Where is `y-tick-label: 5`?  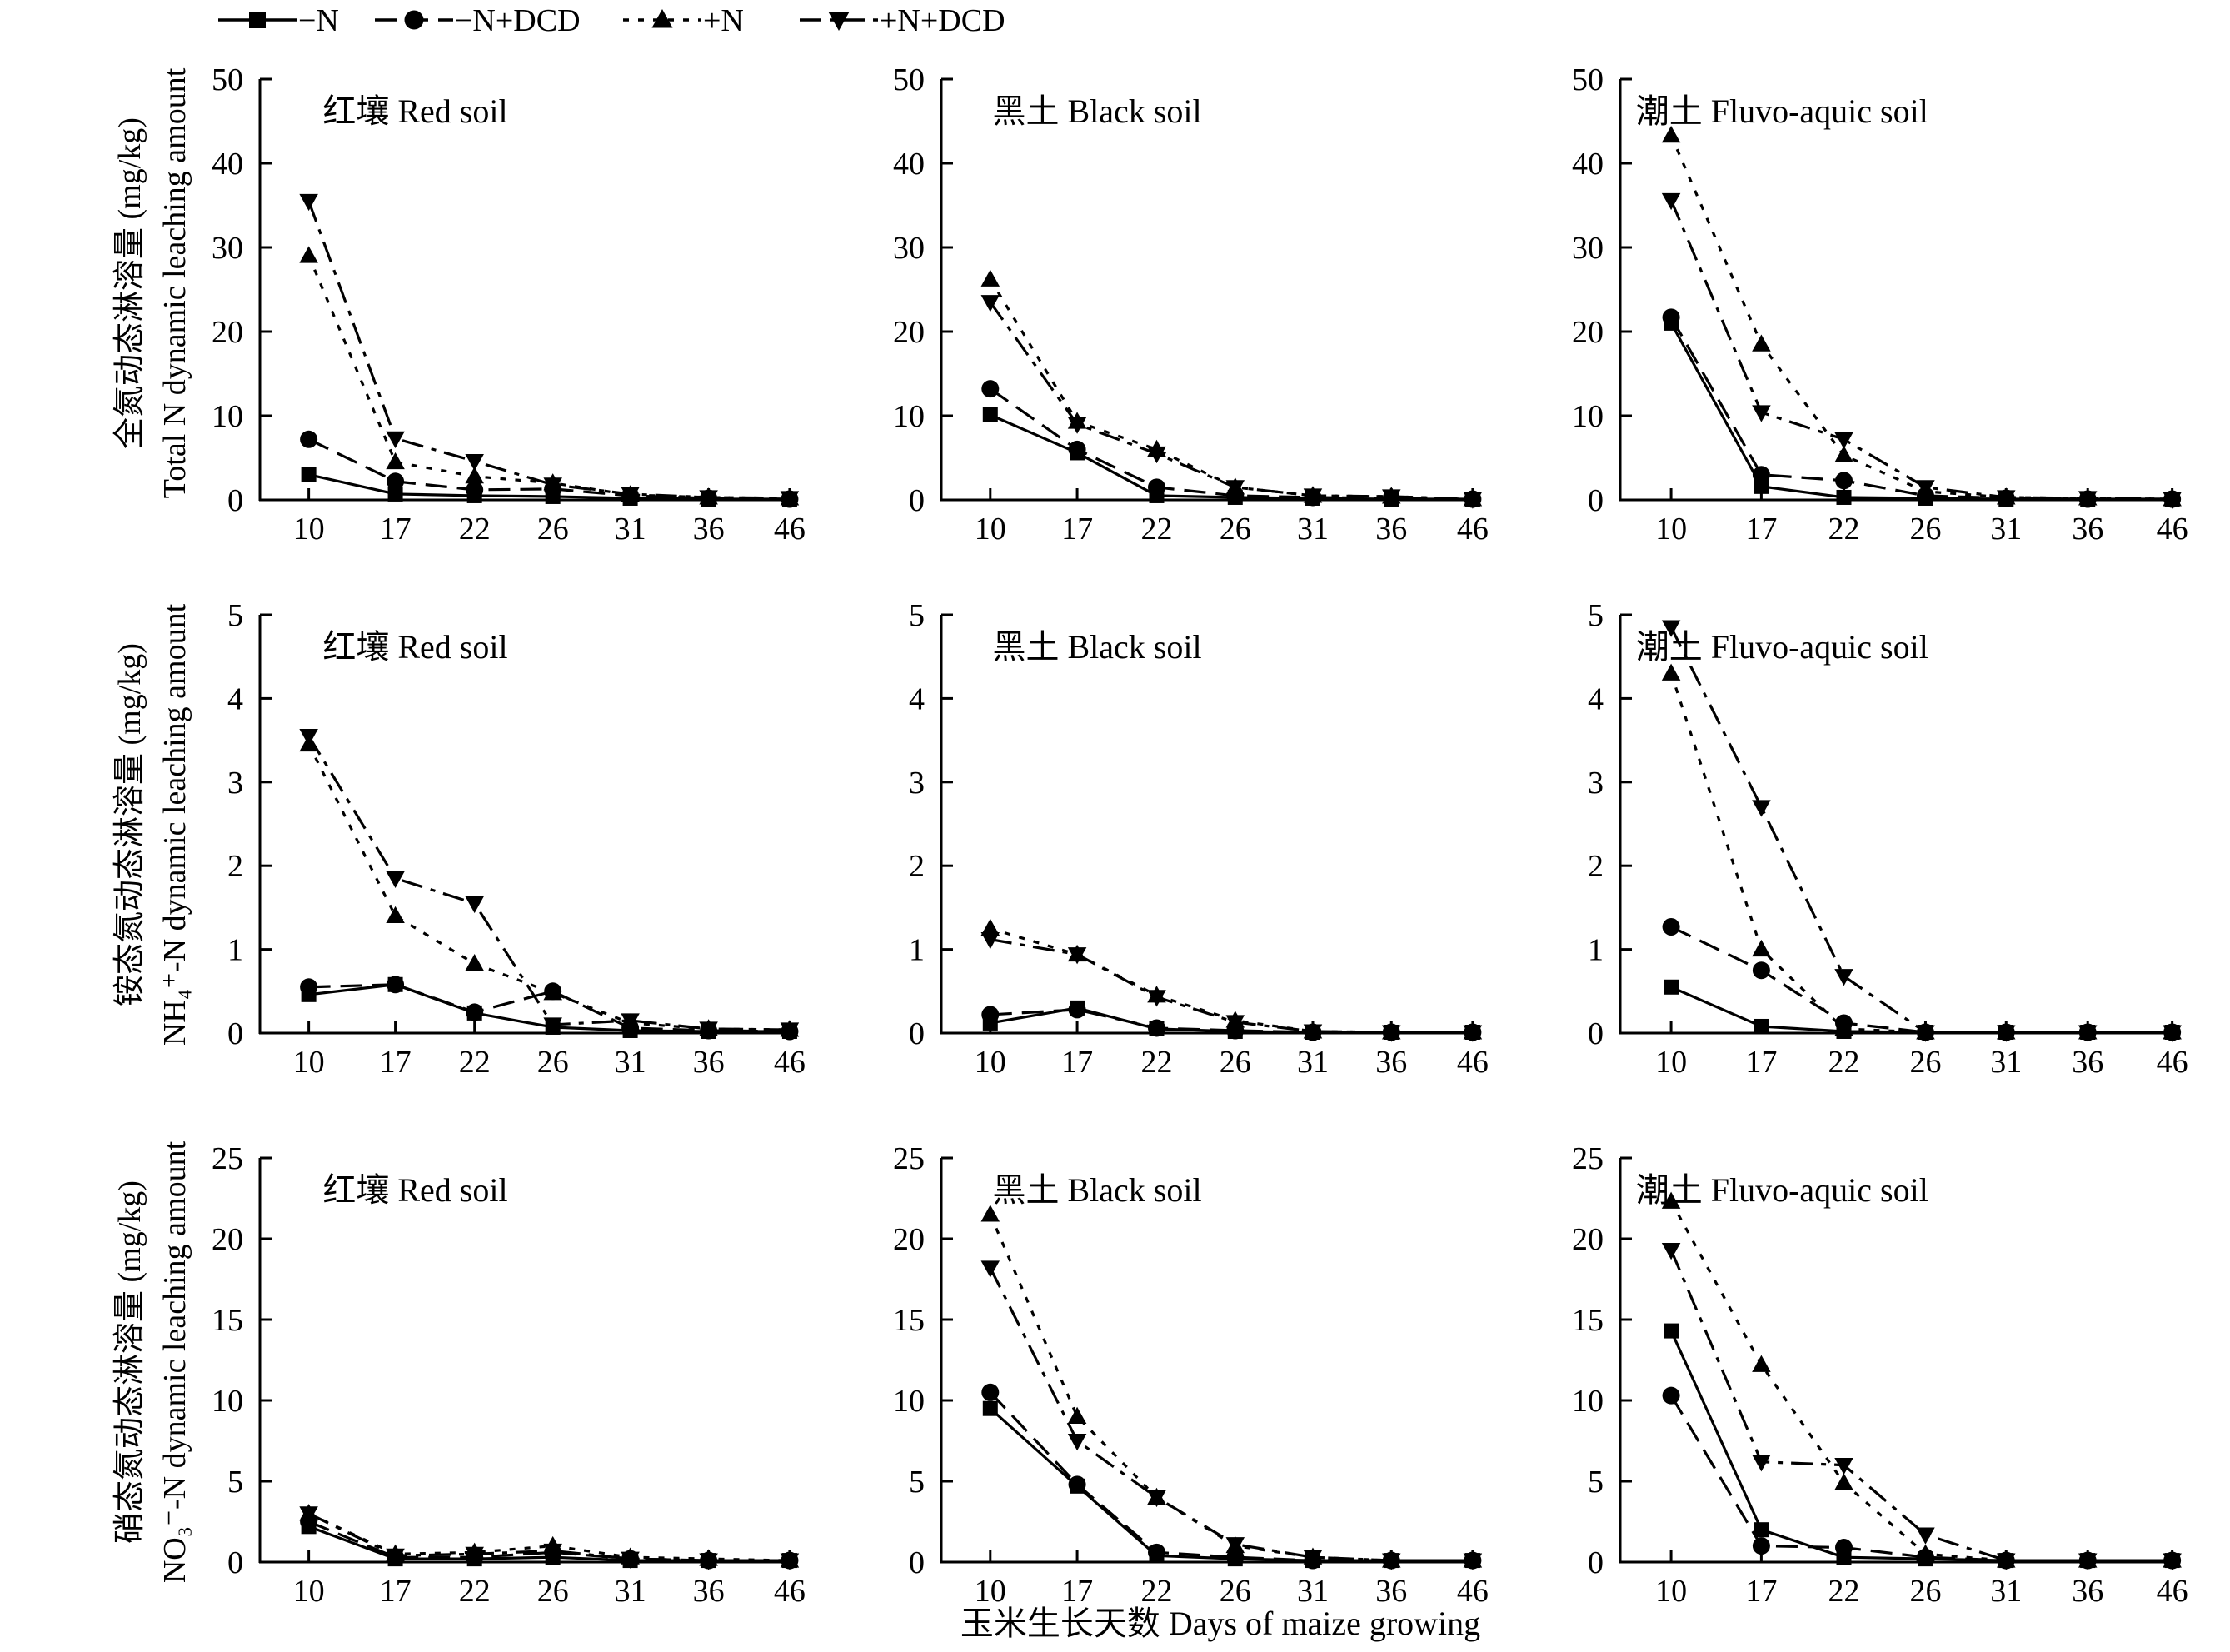 y-tick-label: 5 is located at coordinates (235, 616).